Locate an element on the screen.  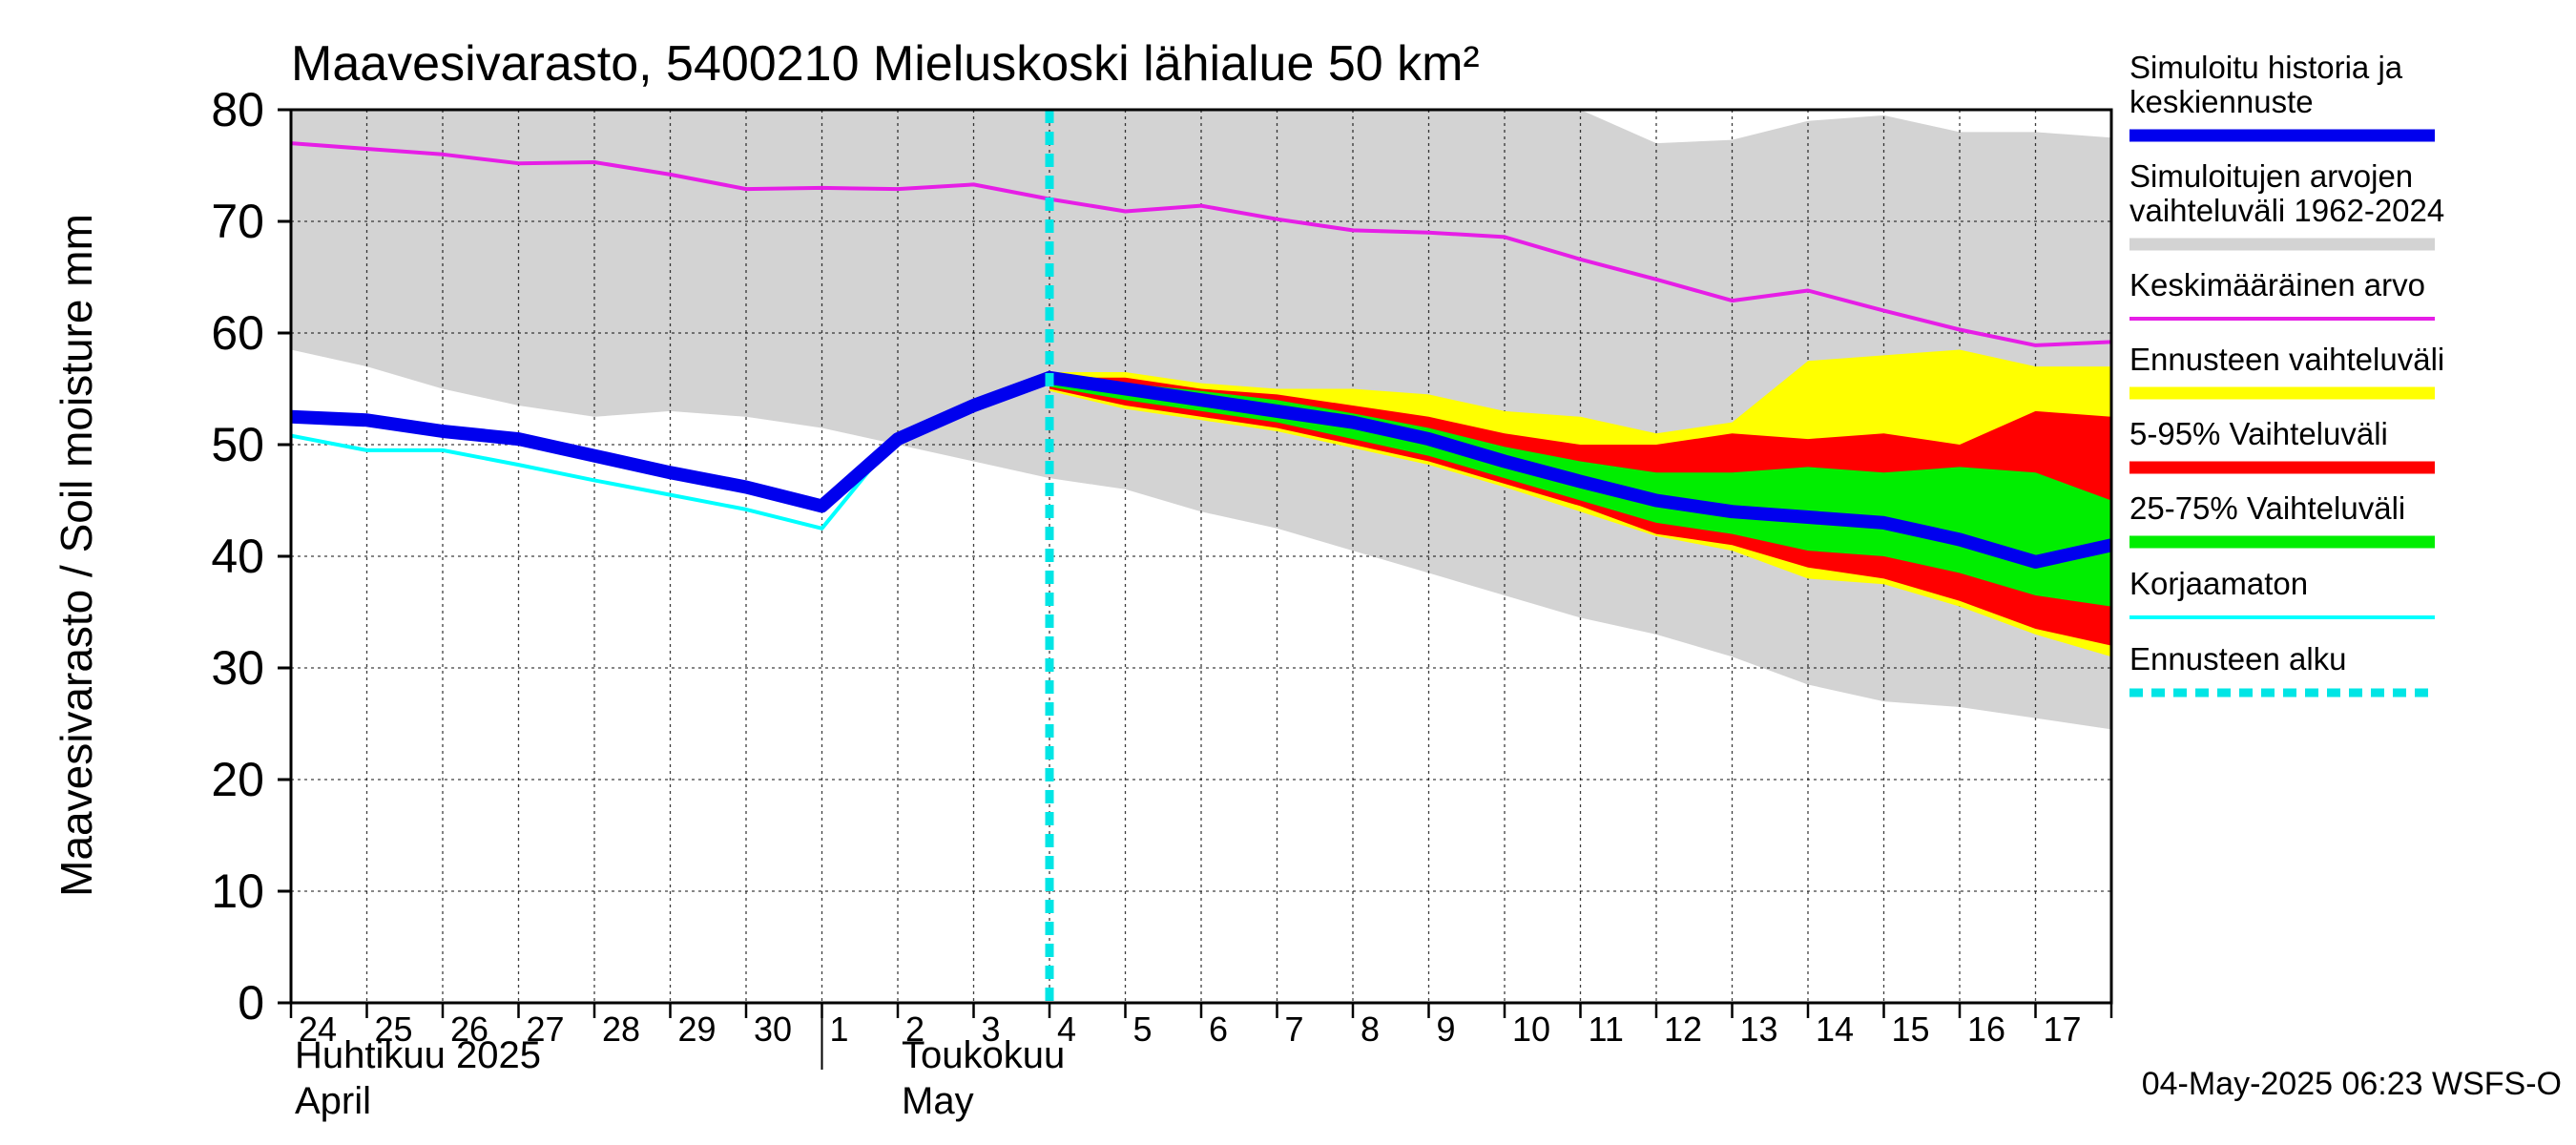
x-tick-label: 4 is located at coordinates (1066, 1029).